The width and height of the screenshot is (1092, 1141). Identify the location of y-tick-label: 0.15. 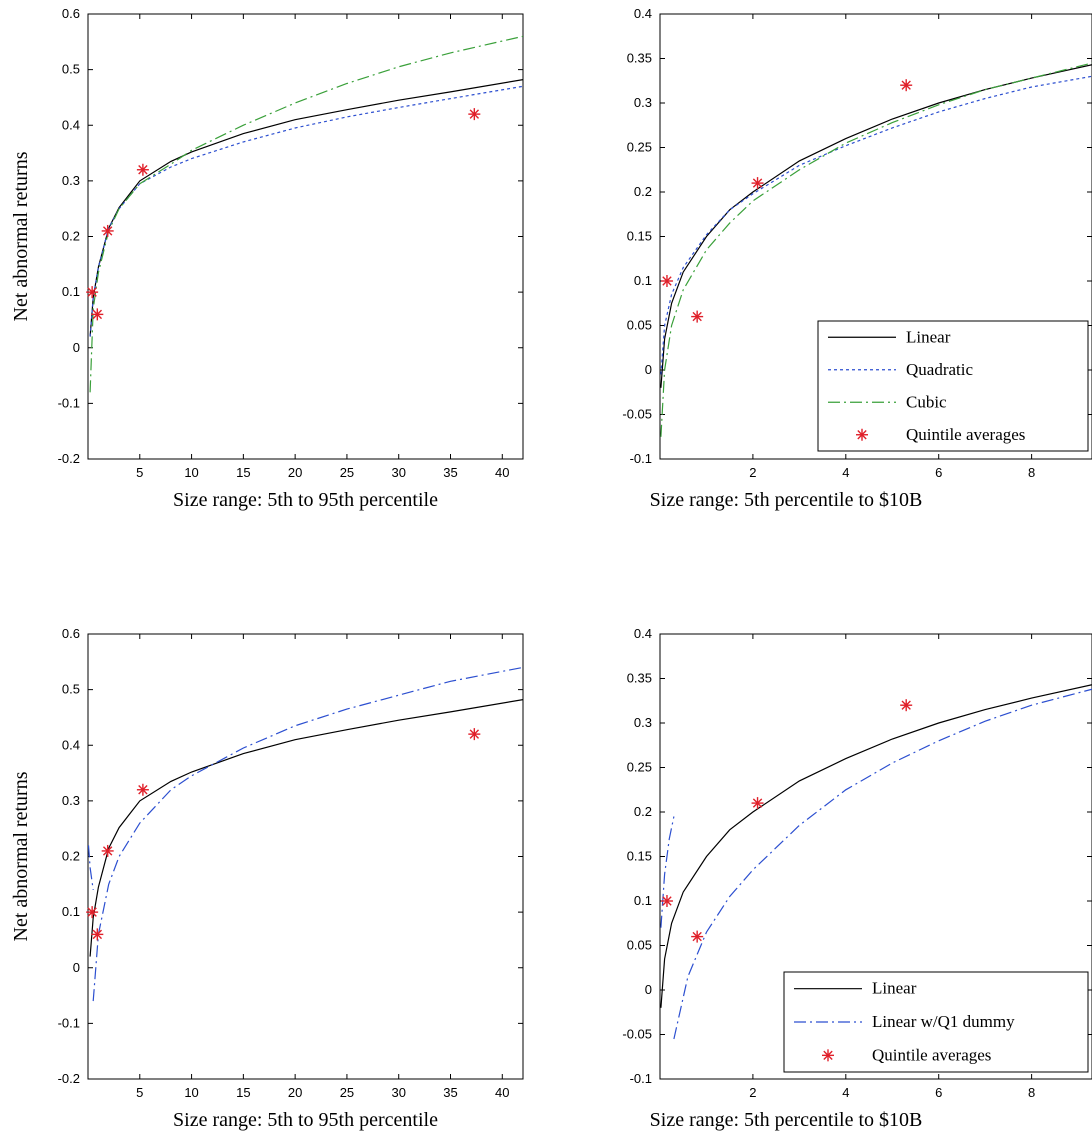
(639, 856).